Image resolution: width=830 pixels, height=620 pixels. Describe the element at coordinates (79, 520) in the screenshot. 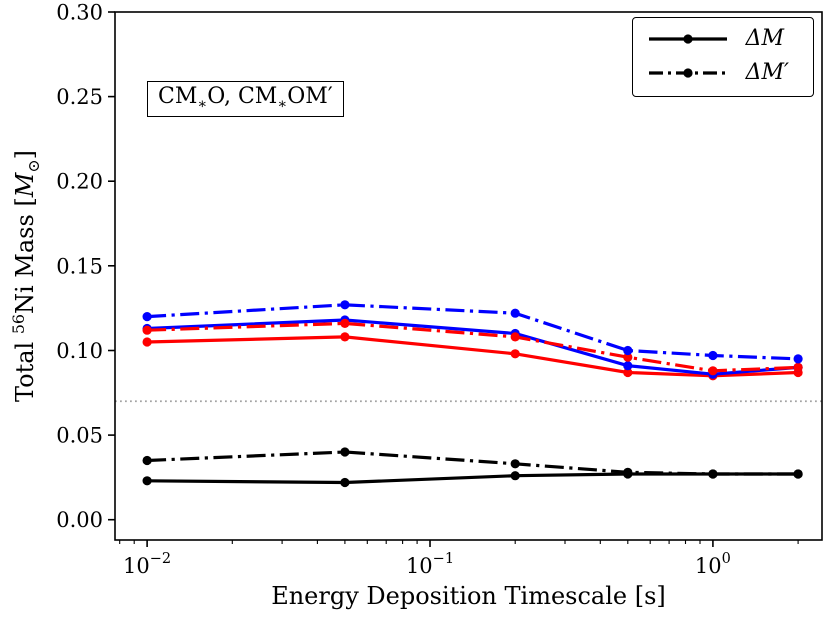

I see `y-tick-label: 0.00` at that location.